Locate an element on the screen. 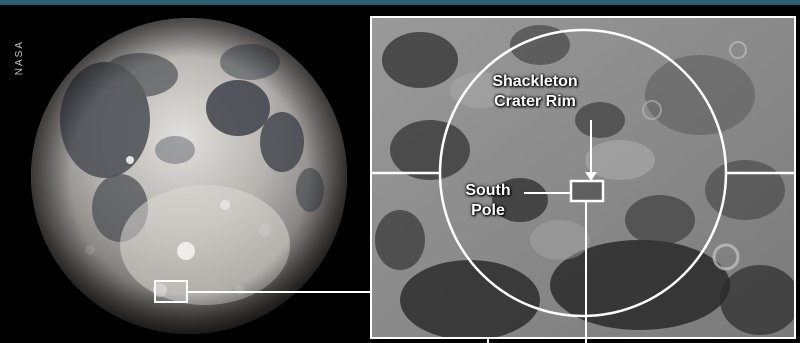 The height and width of the screenshot is (343, 800). crater-rim-label: Shackleton Crater Rim is located at coordinates (535, 92).